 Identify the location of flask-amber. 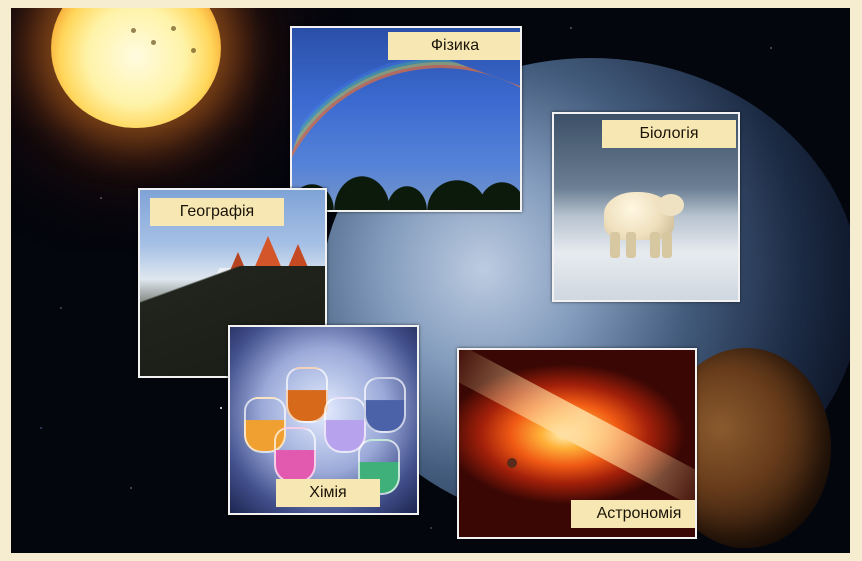
(307, 395).